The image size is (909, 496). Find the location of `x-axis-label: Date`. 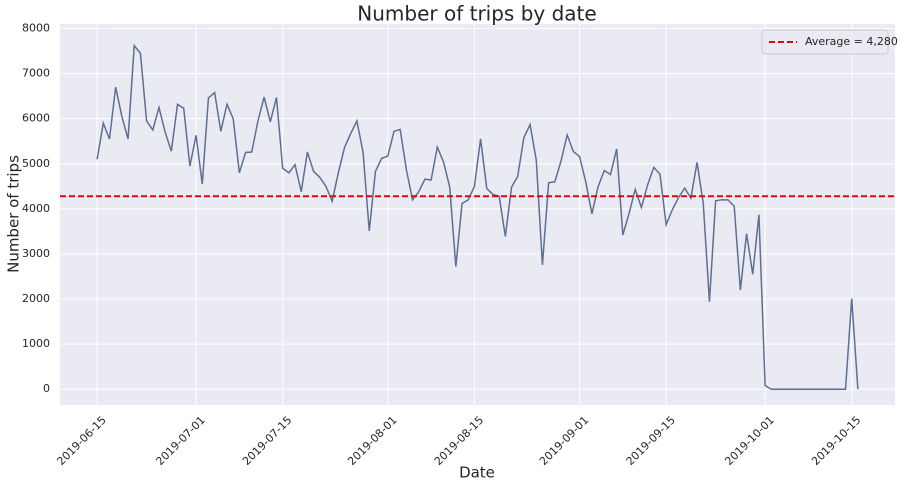

x-axis-label: Date is located at coordinates (477, 473).